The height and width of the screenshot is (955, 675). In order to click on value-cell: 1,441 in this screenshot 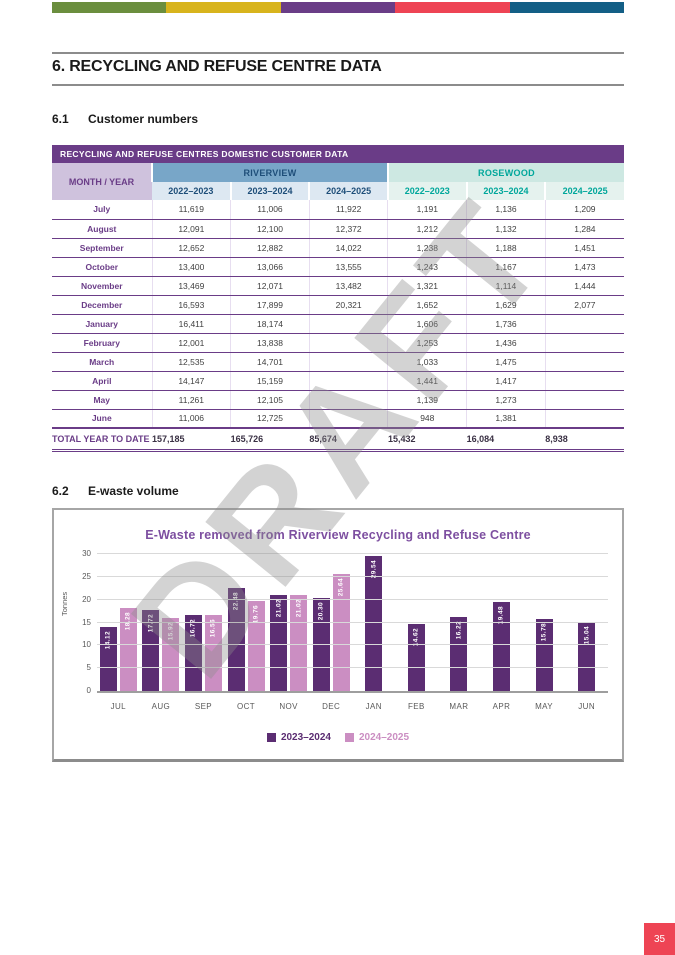, I will do `click(427, 381)`.